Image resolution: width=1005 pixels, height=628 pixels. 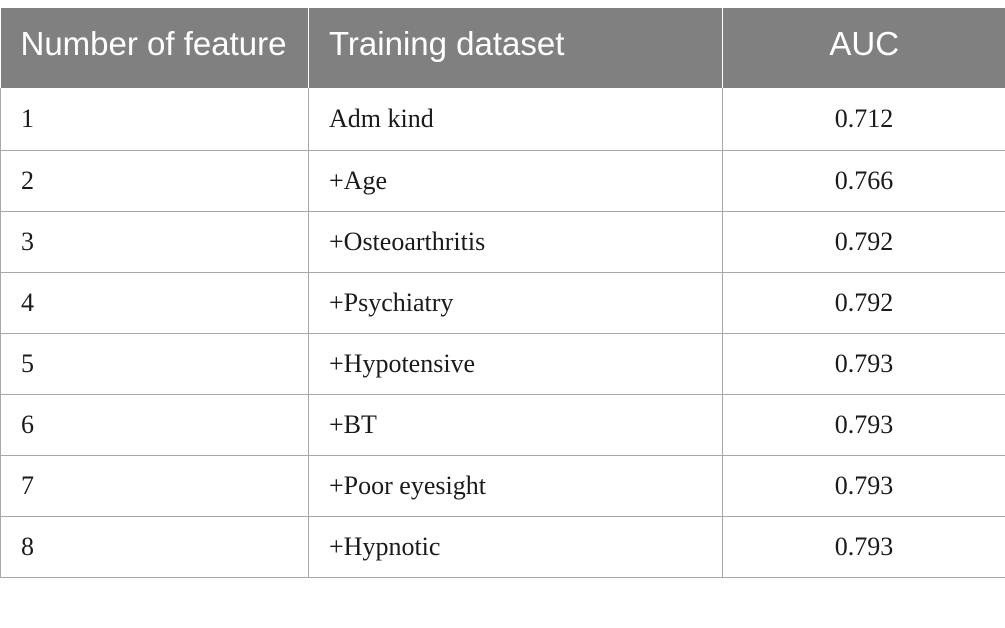 I want to click on header-row: Number of feature Training dataset AUC, so click(x=502, y=48).